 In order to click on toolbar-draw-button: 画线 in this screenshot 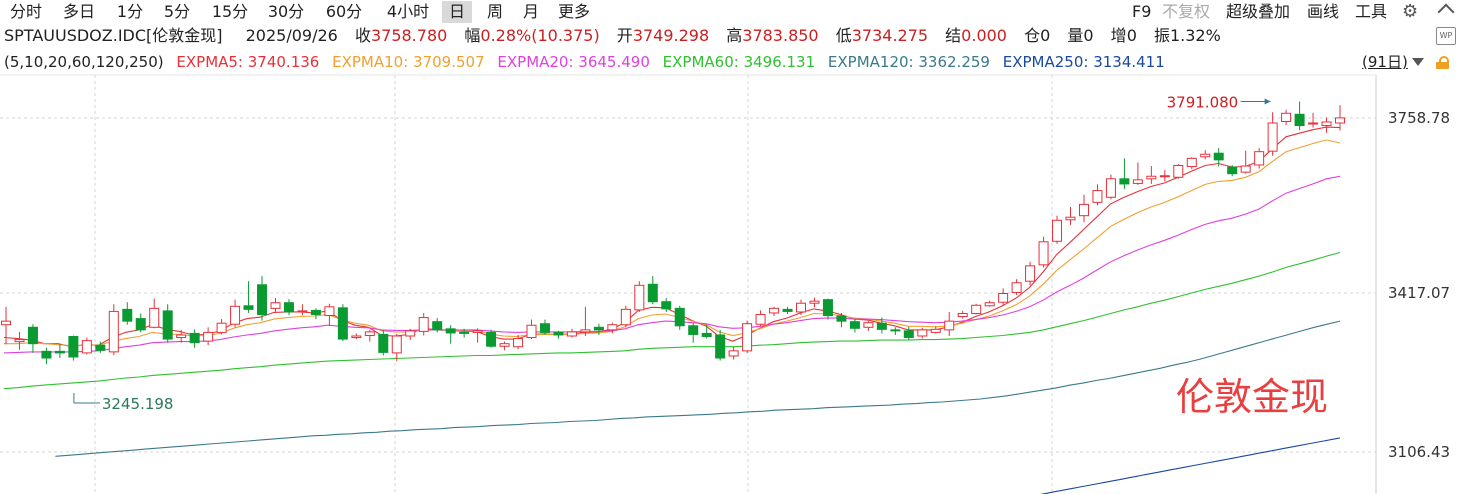, I will do `click(1323, 11)`.